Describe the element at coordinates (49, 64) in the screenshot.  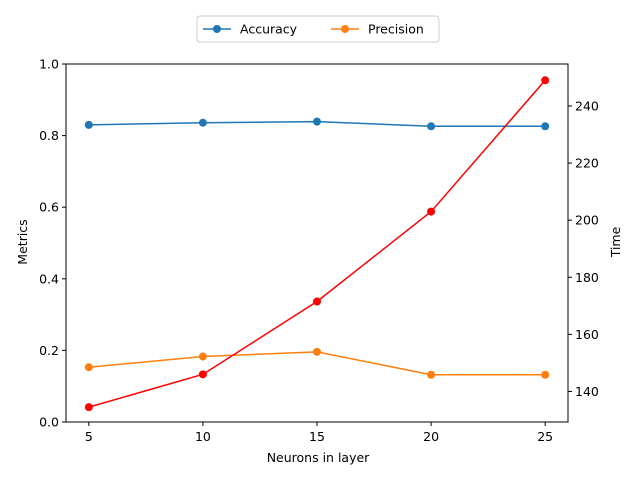
I see `left-tick-label: 1.0` at that location.